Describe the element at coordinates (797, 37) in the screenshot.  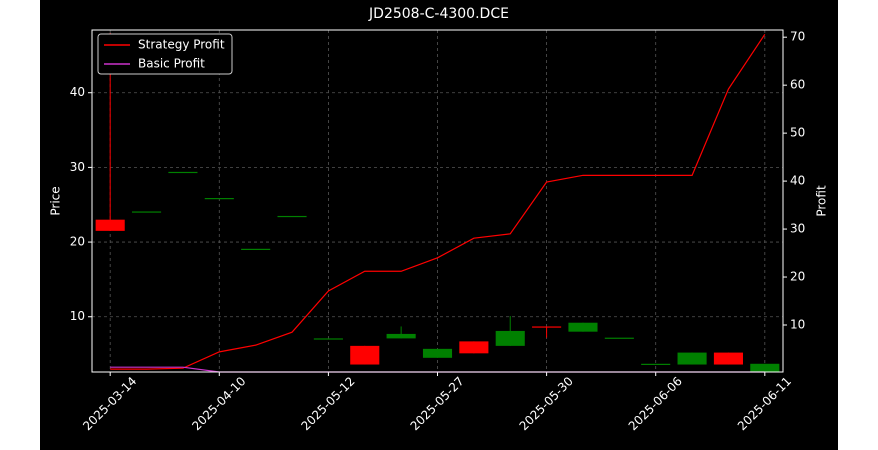
I see `y2-tick-label: 70` at that location.